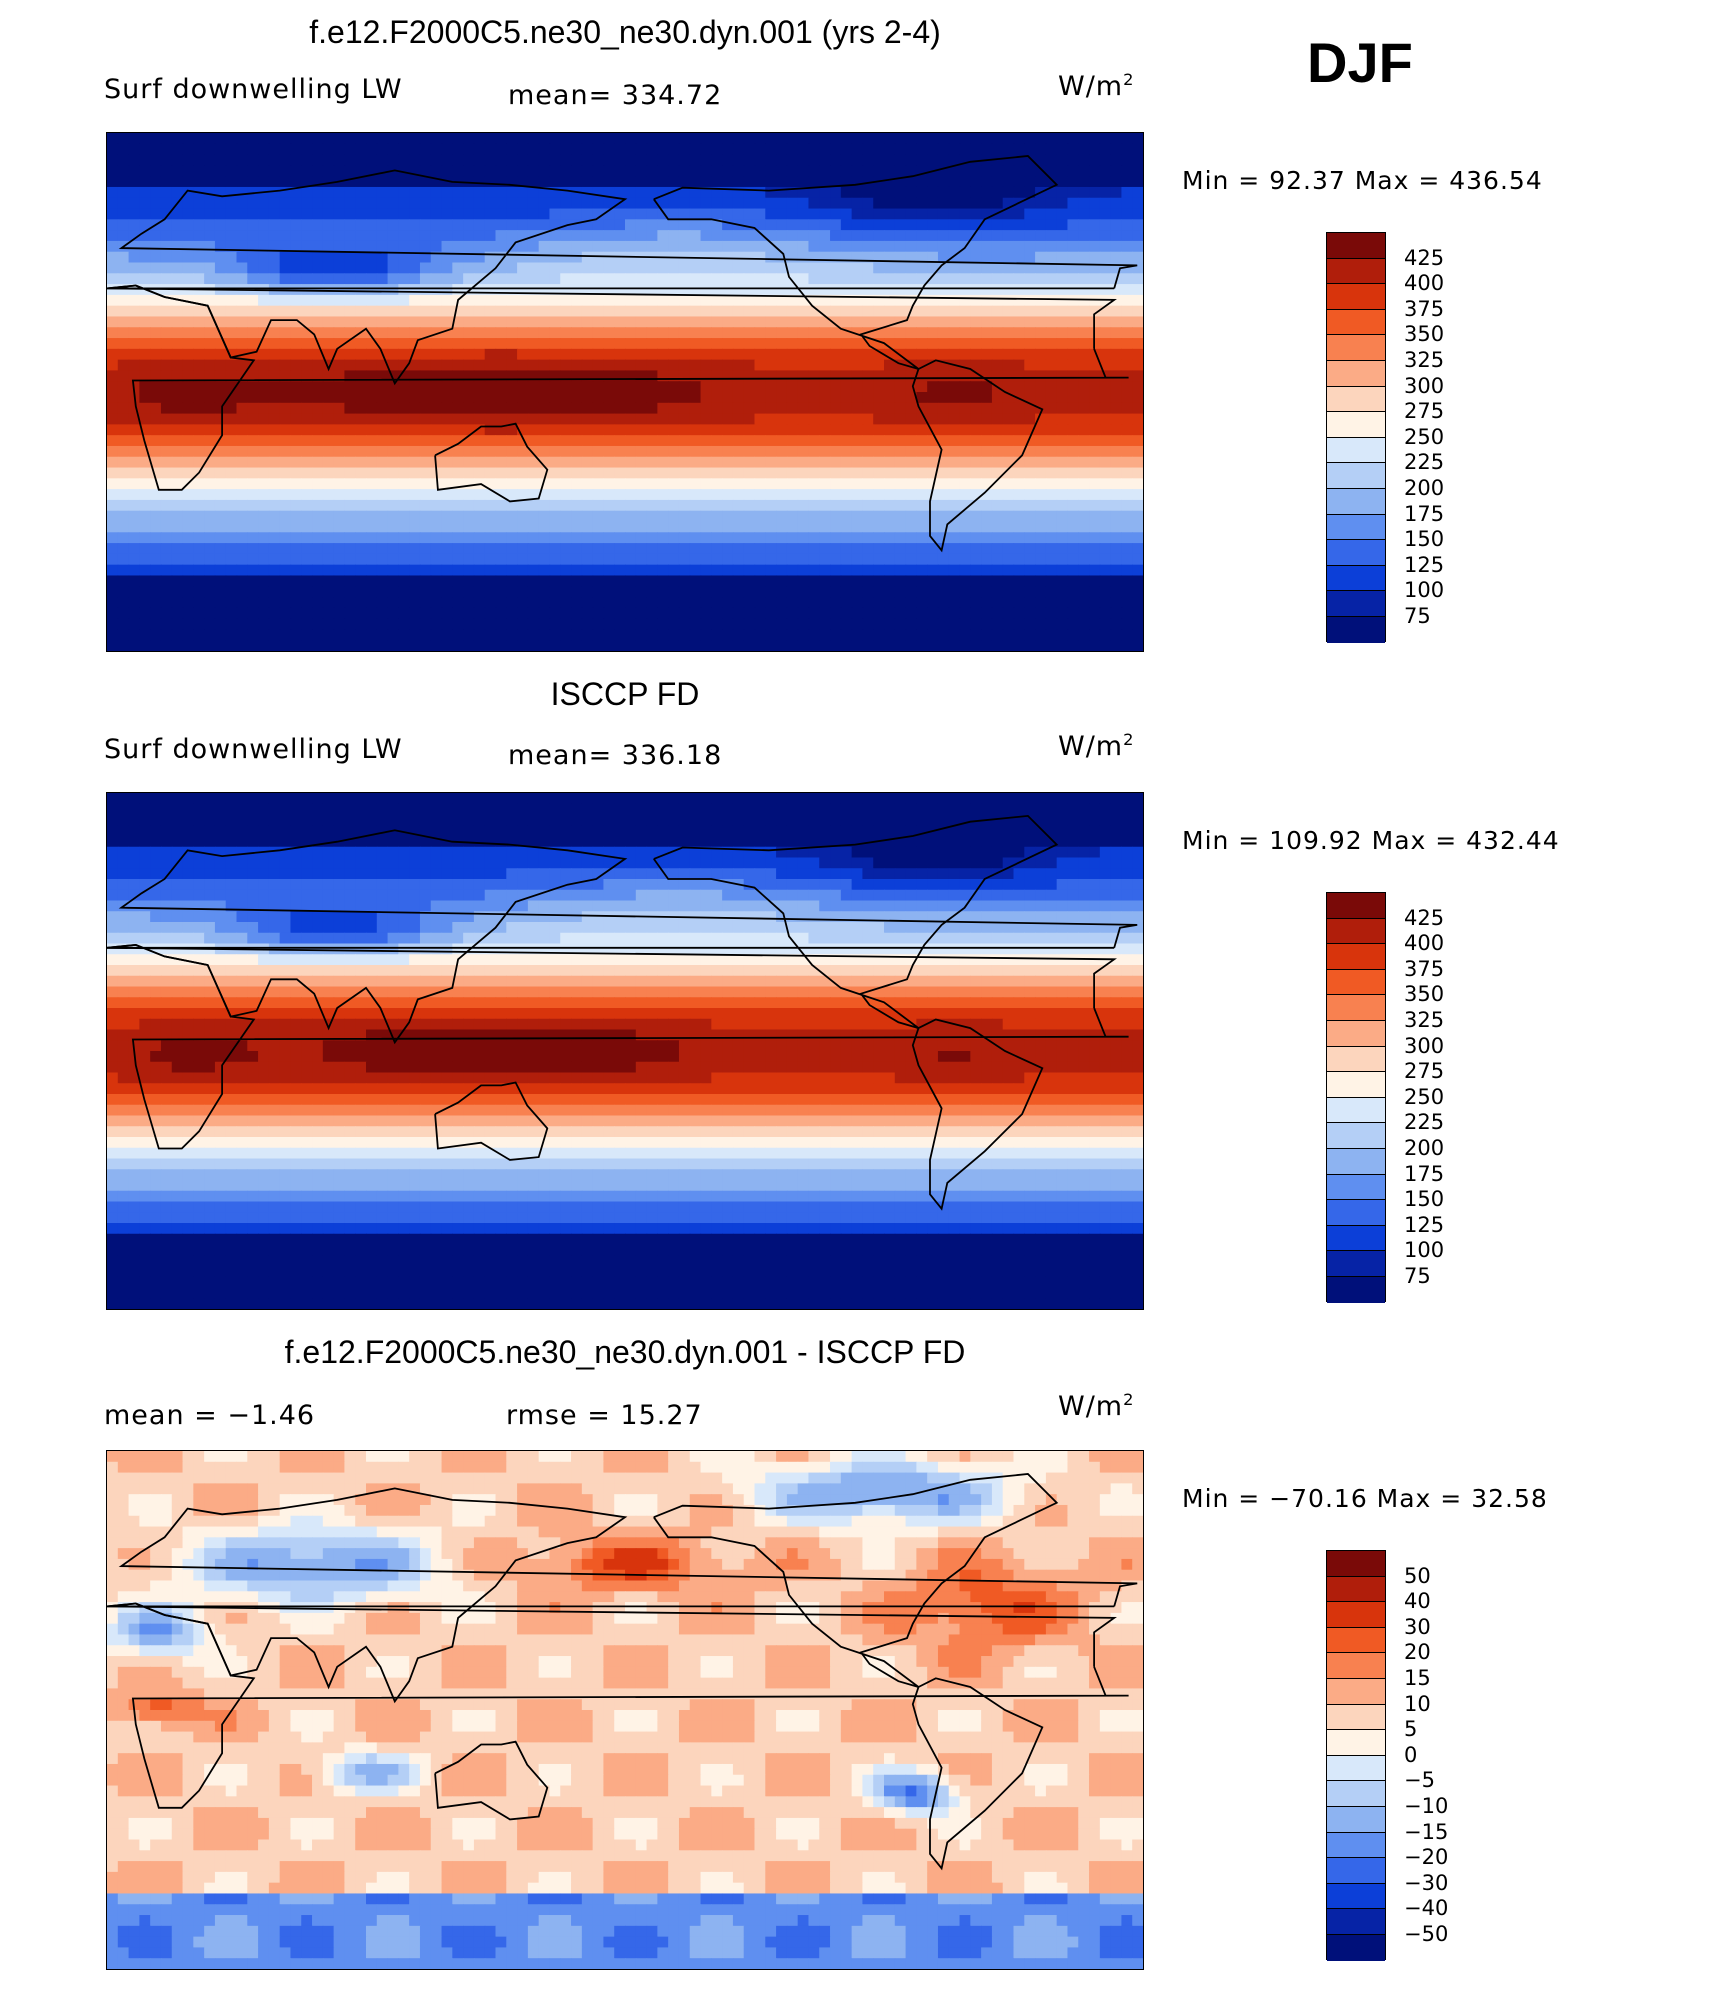 This screenshot has height=1991, width=1710. What do you see at coordinates (1426, 1882) in the screenshot?
I see `colorbar-tick-label: −30` at bounding box center [1426, 1882].